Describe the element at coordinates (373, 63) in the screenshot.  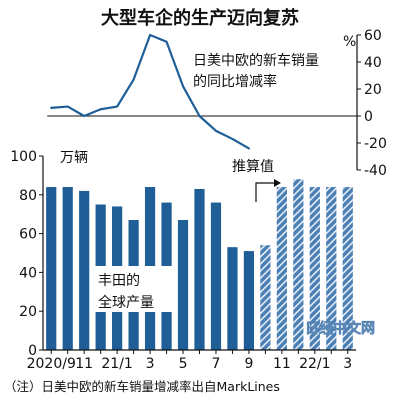
I see `right-tick-label: 40` at that location.